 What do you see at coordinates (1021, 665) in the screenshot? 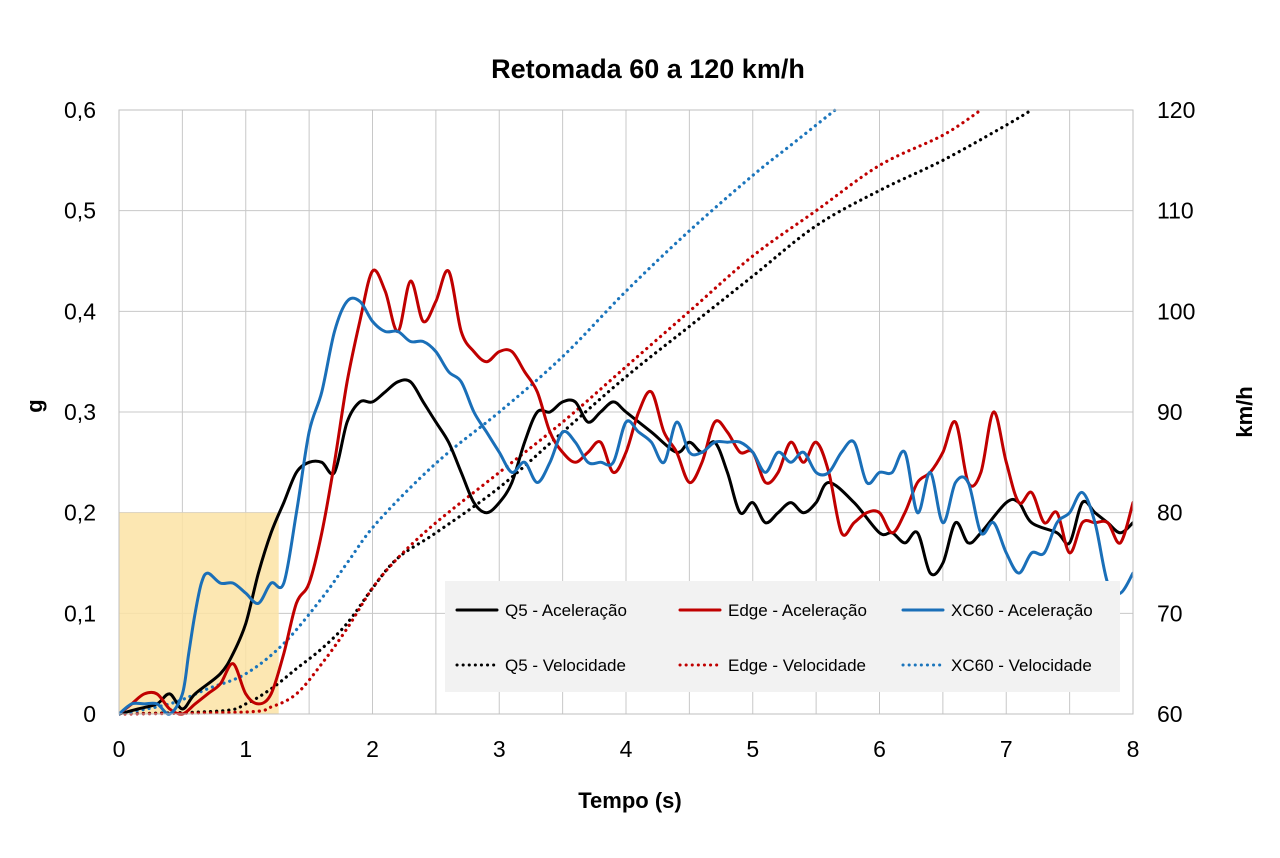
I see `legend-label: XC60 - Velocidade` at bounding box center [1021, 665].